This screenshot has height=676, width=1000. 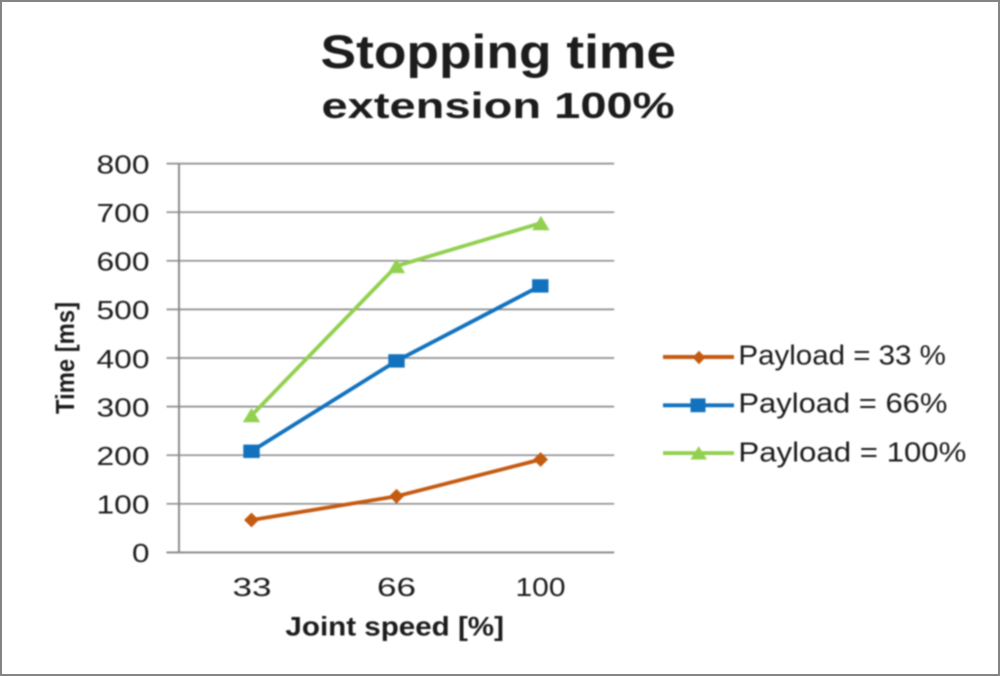 What do you see at coordinates (252, 587) in the screenshot?
I see `svg-text: 33` at bounding box center [252, 587].